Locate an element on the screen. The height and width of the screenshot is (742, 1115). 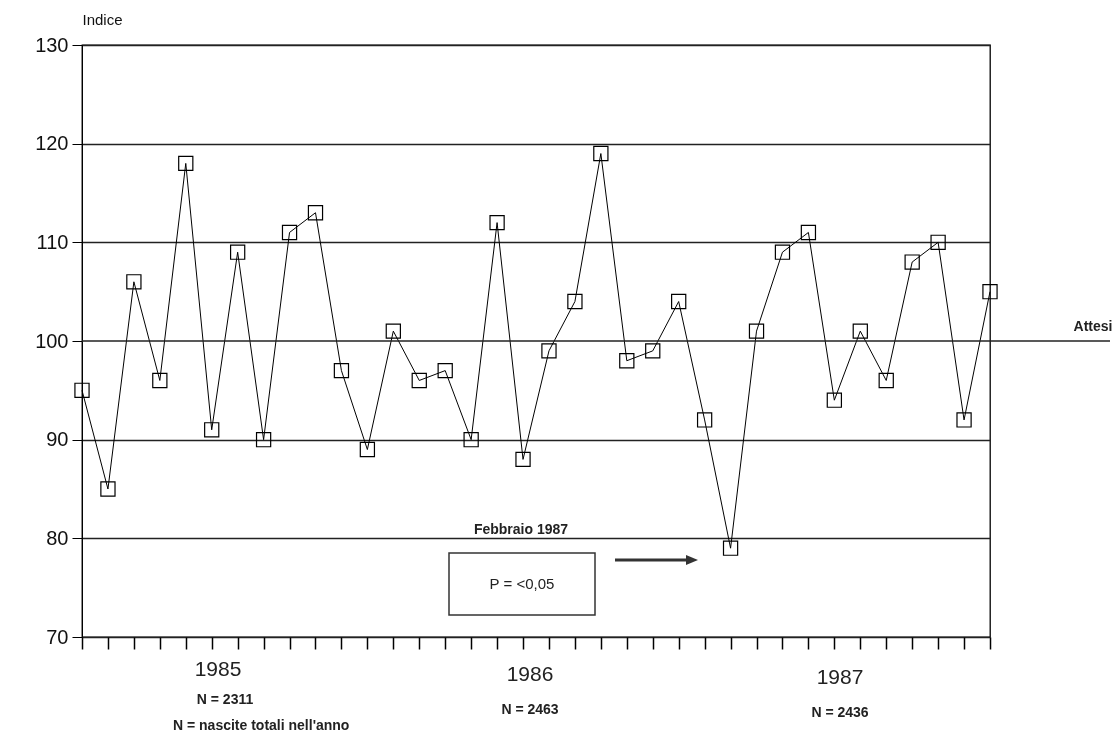
ref-line-label: Attesi is located at coordinates (1093, 326).